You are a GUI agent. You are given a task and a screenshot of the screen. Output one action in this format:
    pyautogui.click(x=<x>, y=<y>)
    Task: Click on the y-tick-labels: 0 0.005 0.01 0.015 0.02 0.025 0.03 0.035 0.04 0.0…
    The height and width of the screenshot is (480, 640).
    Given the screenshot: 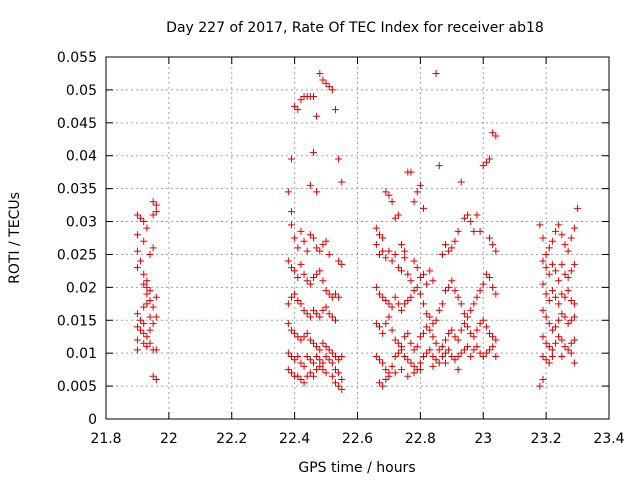 What is the action you would take?
    pyautogui.click(x=77, y=239)
    